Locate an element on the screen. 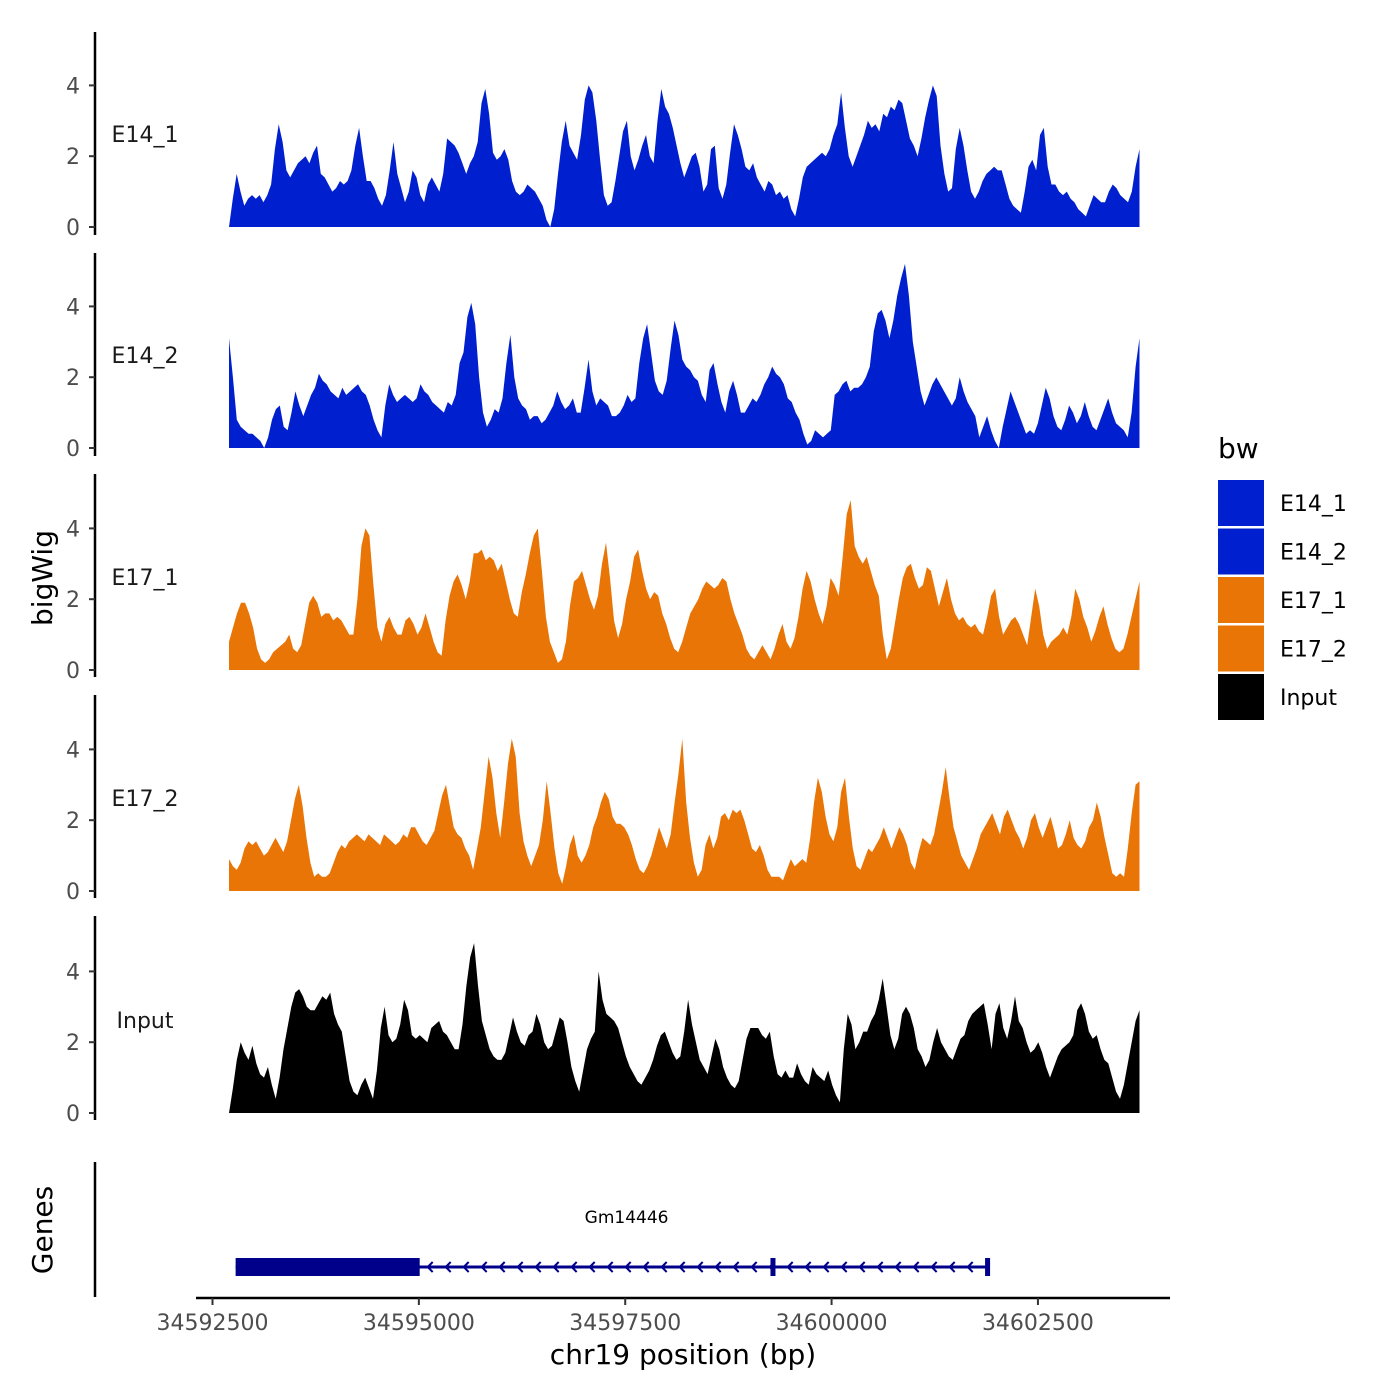  track-label-e14-2: E14_2 is located at coordinates (145, 356).